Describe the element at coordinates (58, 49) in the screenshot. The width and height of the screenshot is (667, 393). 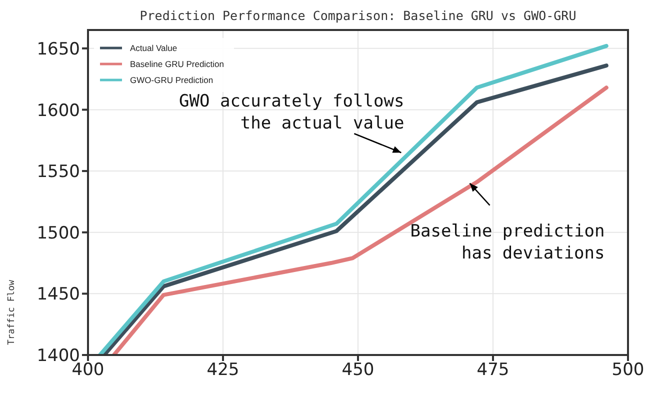
I see `y-tick-label: 1650` at that location.